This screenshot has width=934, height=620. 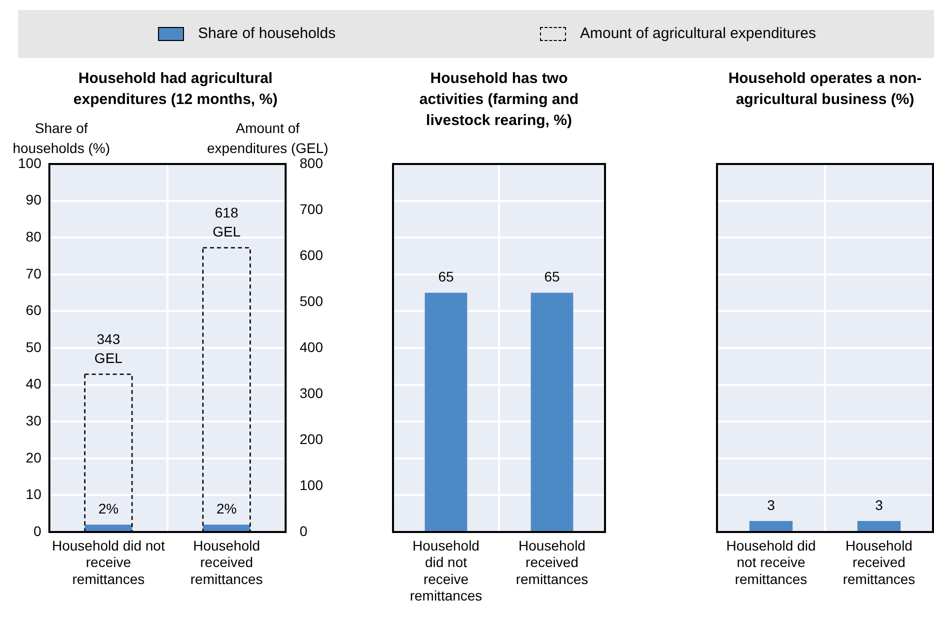 I want to click on y-tick-label: 100, so click(x=30, y=162).